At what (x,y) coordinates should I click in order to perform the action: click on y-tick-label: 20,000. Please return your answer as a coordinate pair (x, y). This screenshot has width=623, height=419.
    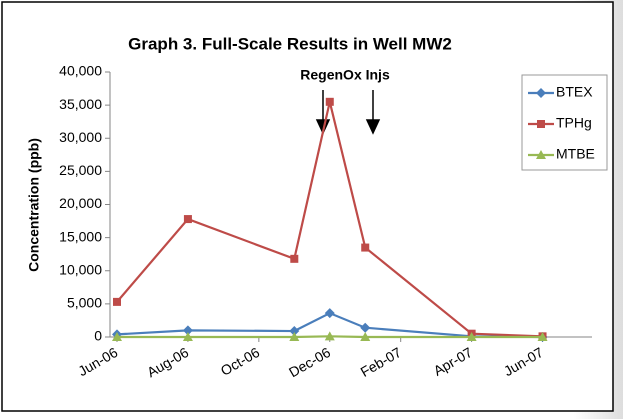
    Looking at the image, I should click on (80, 203).